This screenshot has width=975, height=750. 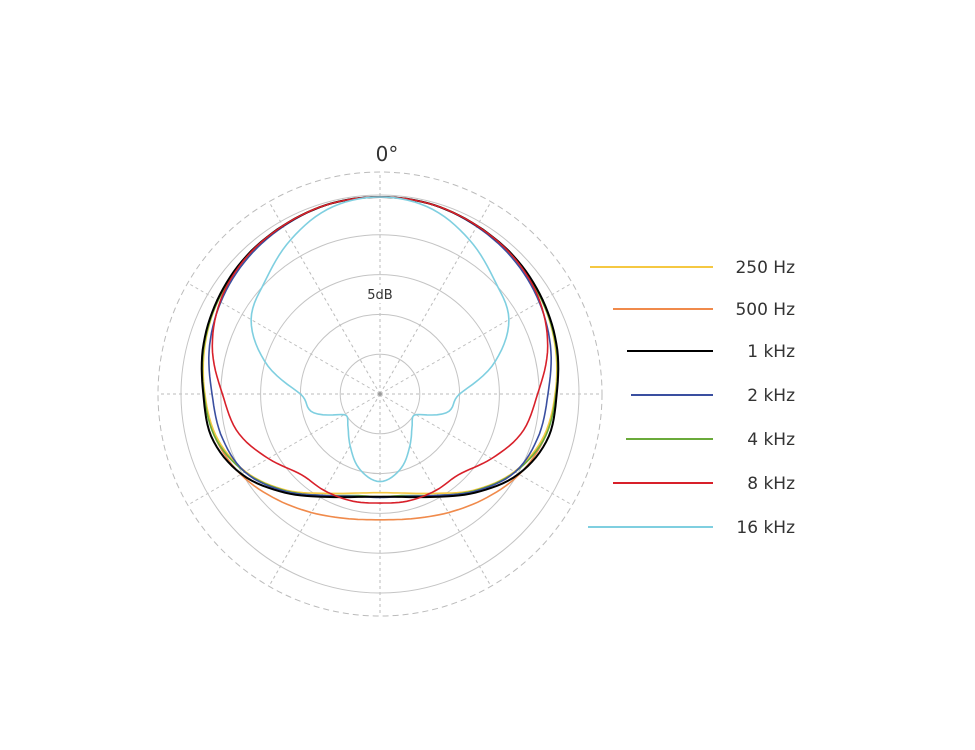 I want to click on ring-label: 5dB, so click(x=379, y=295).